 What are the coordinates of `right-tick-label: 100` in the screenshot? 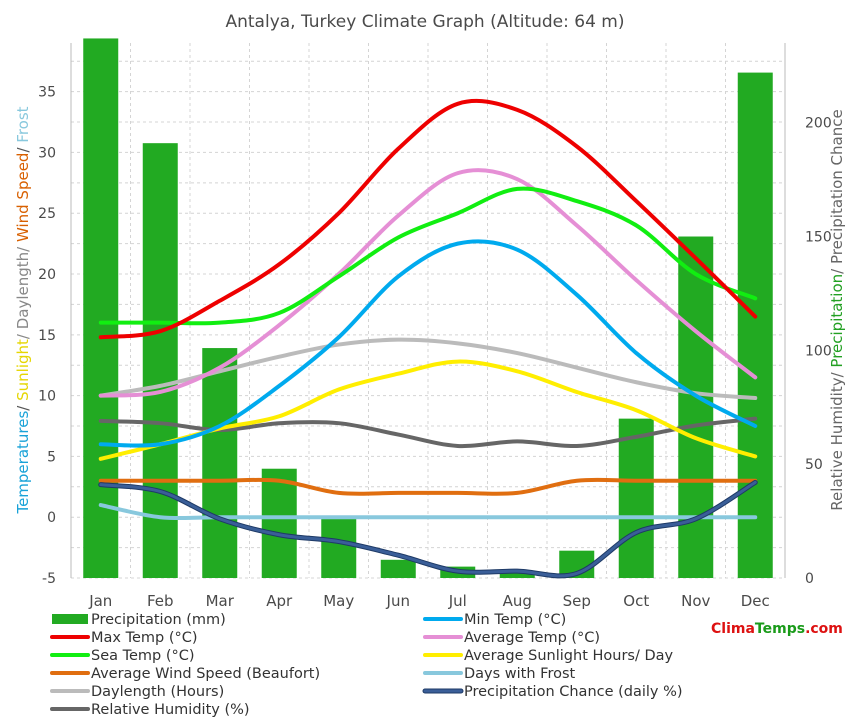 It's located at (818, 351).